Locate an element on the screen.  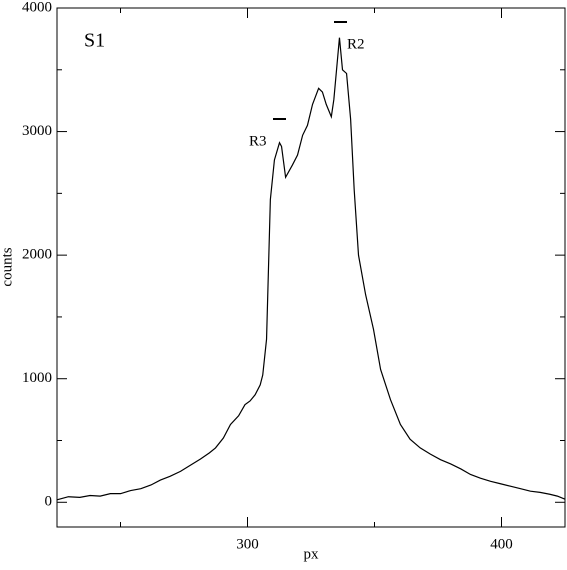
x-tick-label: 300 is located at coordinates (247, 544).